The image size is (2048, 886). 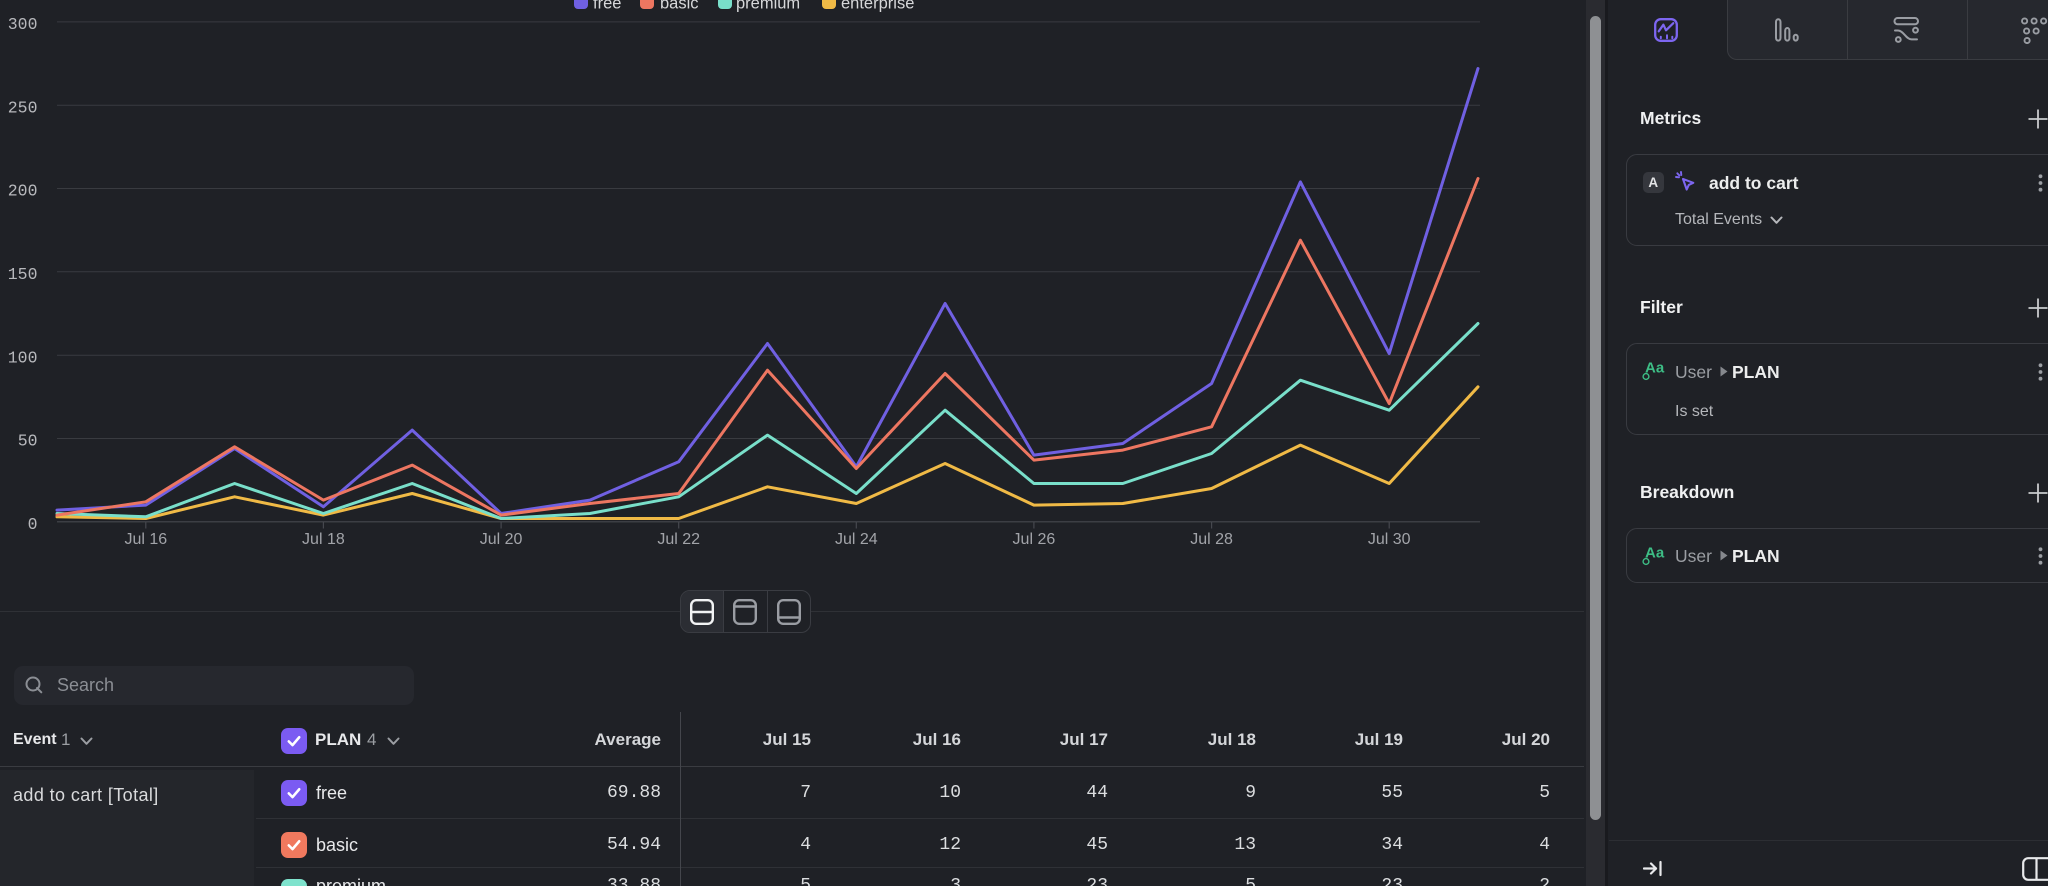 What do you see at coordinates (23, 107) in the screenshot?
I see `svg-text: 250` at bounding box center [23, 107].